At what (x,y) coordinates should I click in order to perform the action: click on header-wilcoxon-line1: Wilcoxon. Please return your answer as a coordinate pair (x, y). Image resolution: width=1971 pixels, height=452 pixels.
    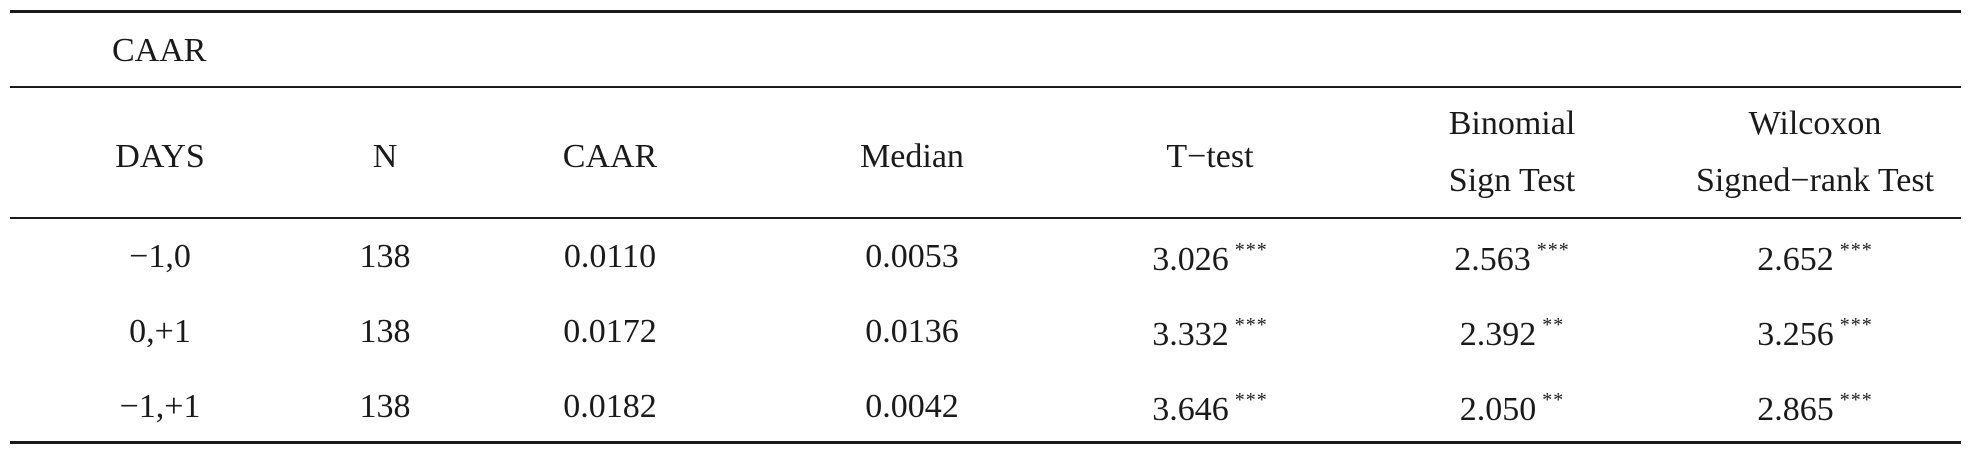
    Looking at the image, I should click on (1815, 123).